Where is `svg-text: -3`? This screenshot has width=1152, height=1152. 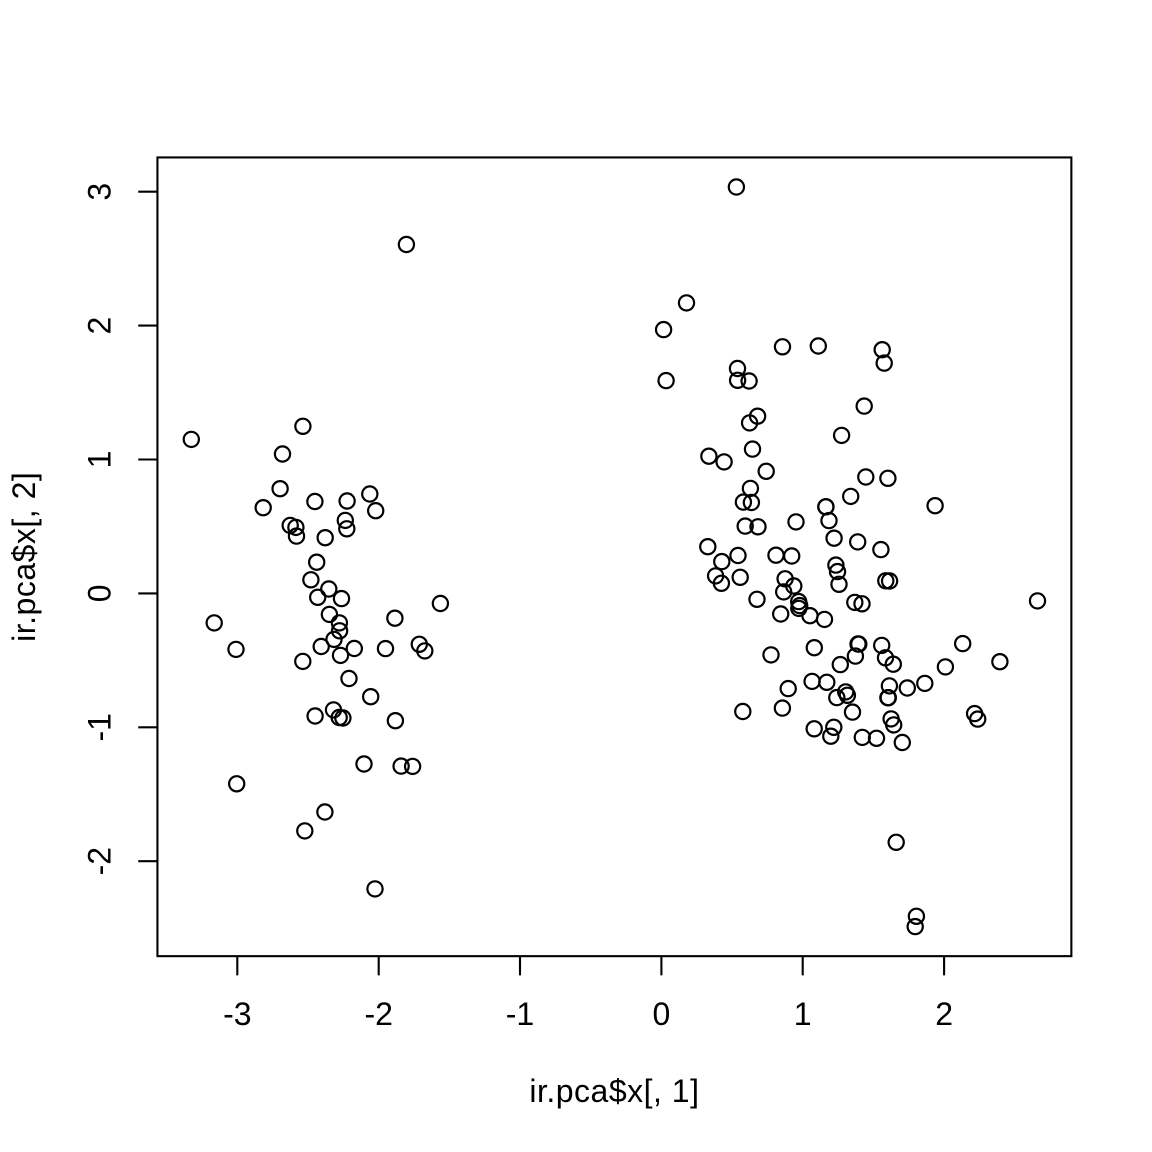
svg-text: -3 is located at coordinates (237, 1014).